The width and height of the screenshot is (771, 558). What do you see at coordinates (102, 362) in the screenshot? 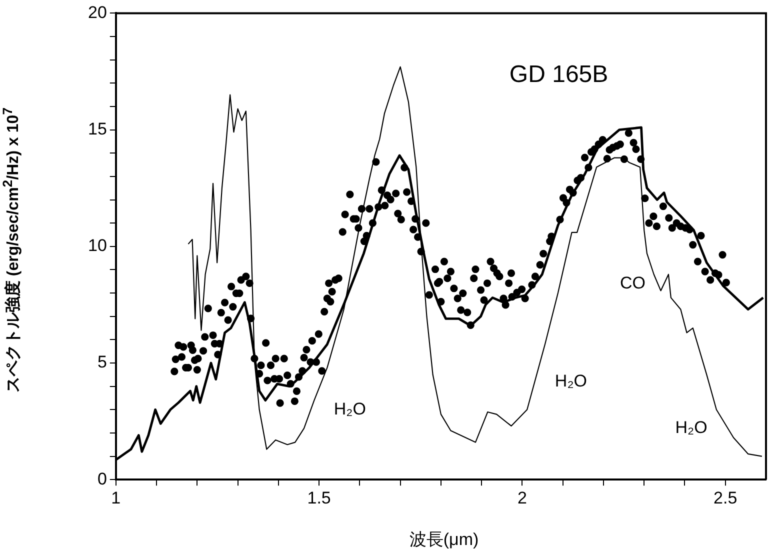
I see `y-tick-label: 5` at bounding box center [102, 362].